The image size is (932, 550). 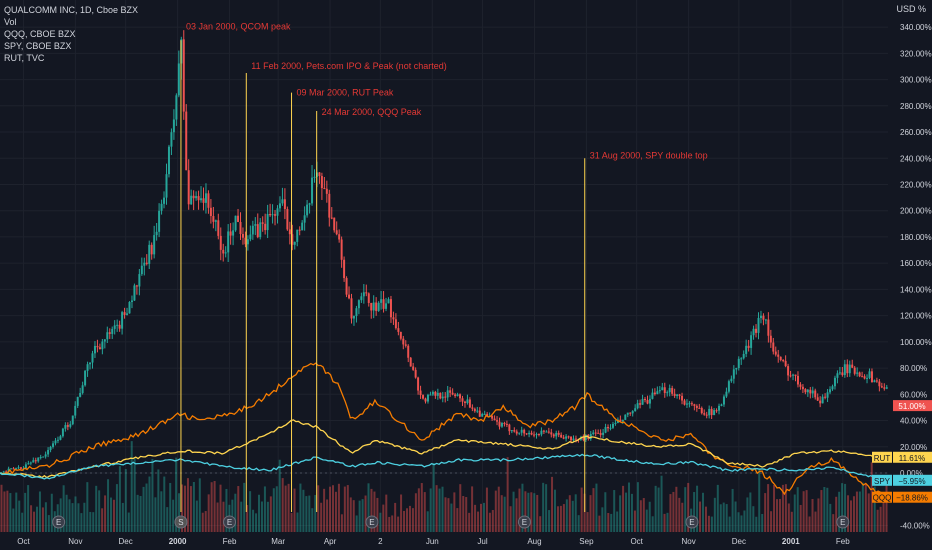 I want to click on last-value-text: 11.61%, so click(x=912, y=458).